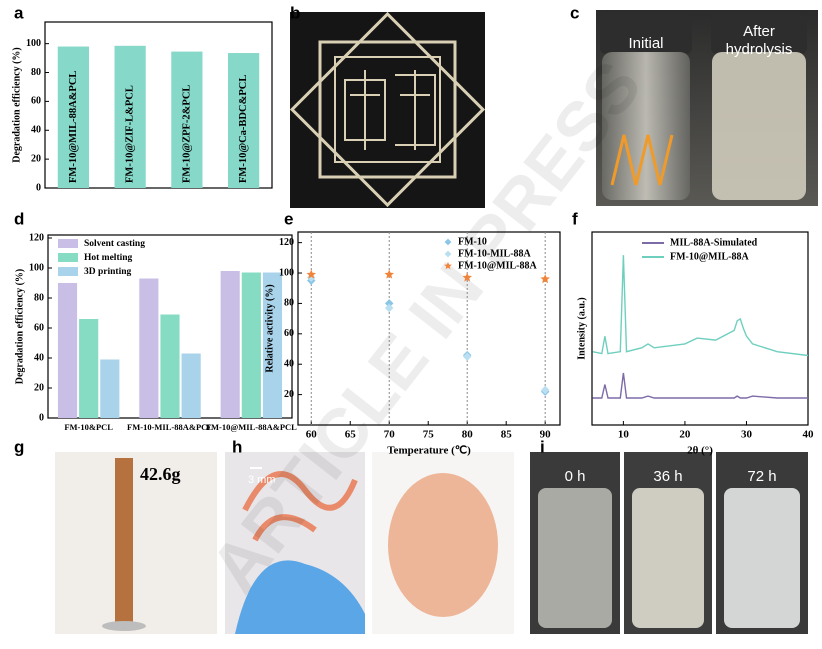 This screenshot has height=649, width=822. What do you see at coordinates (574, 12) in the screenshot?
I see `panel-label: c` at bounding box center [574, 12].